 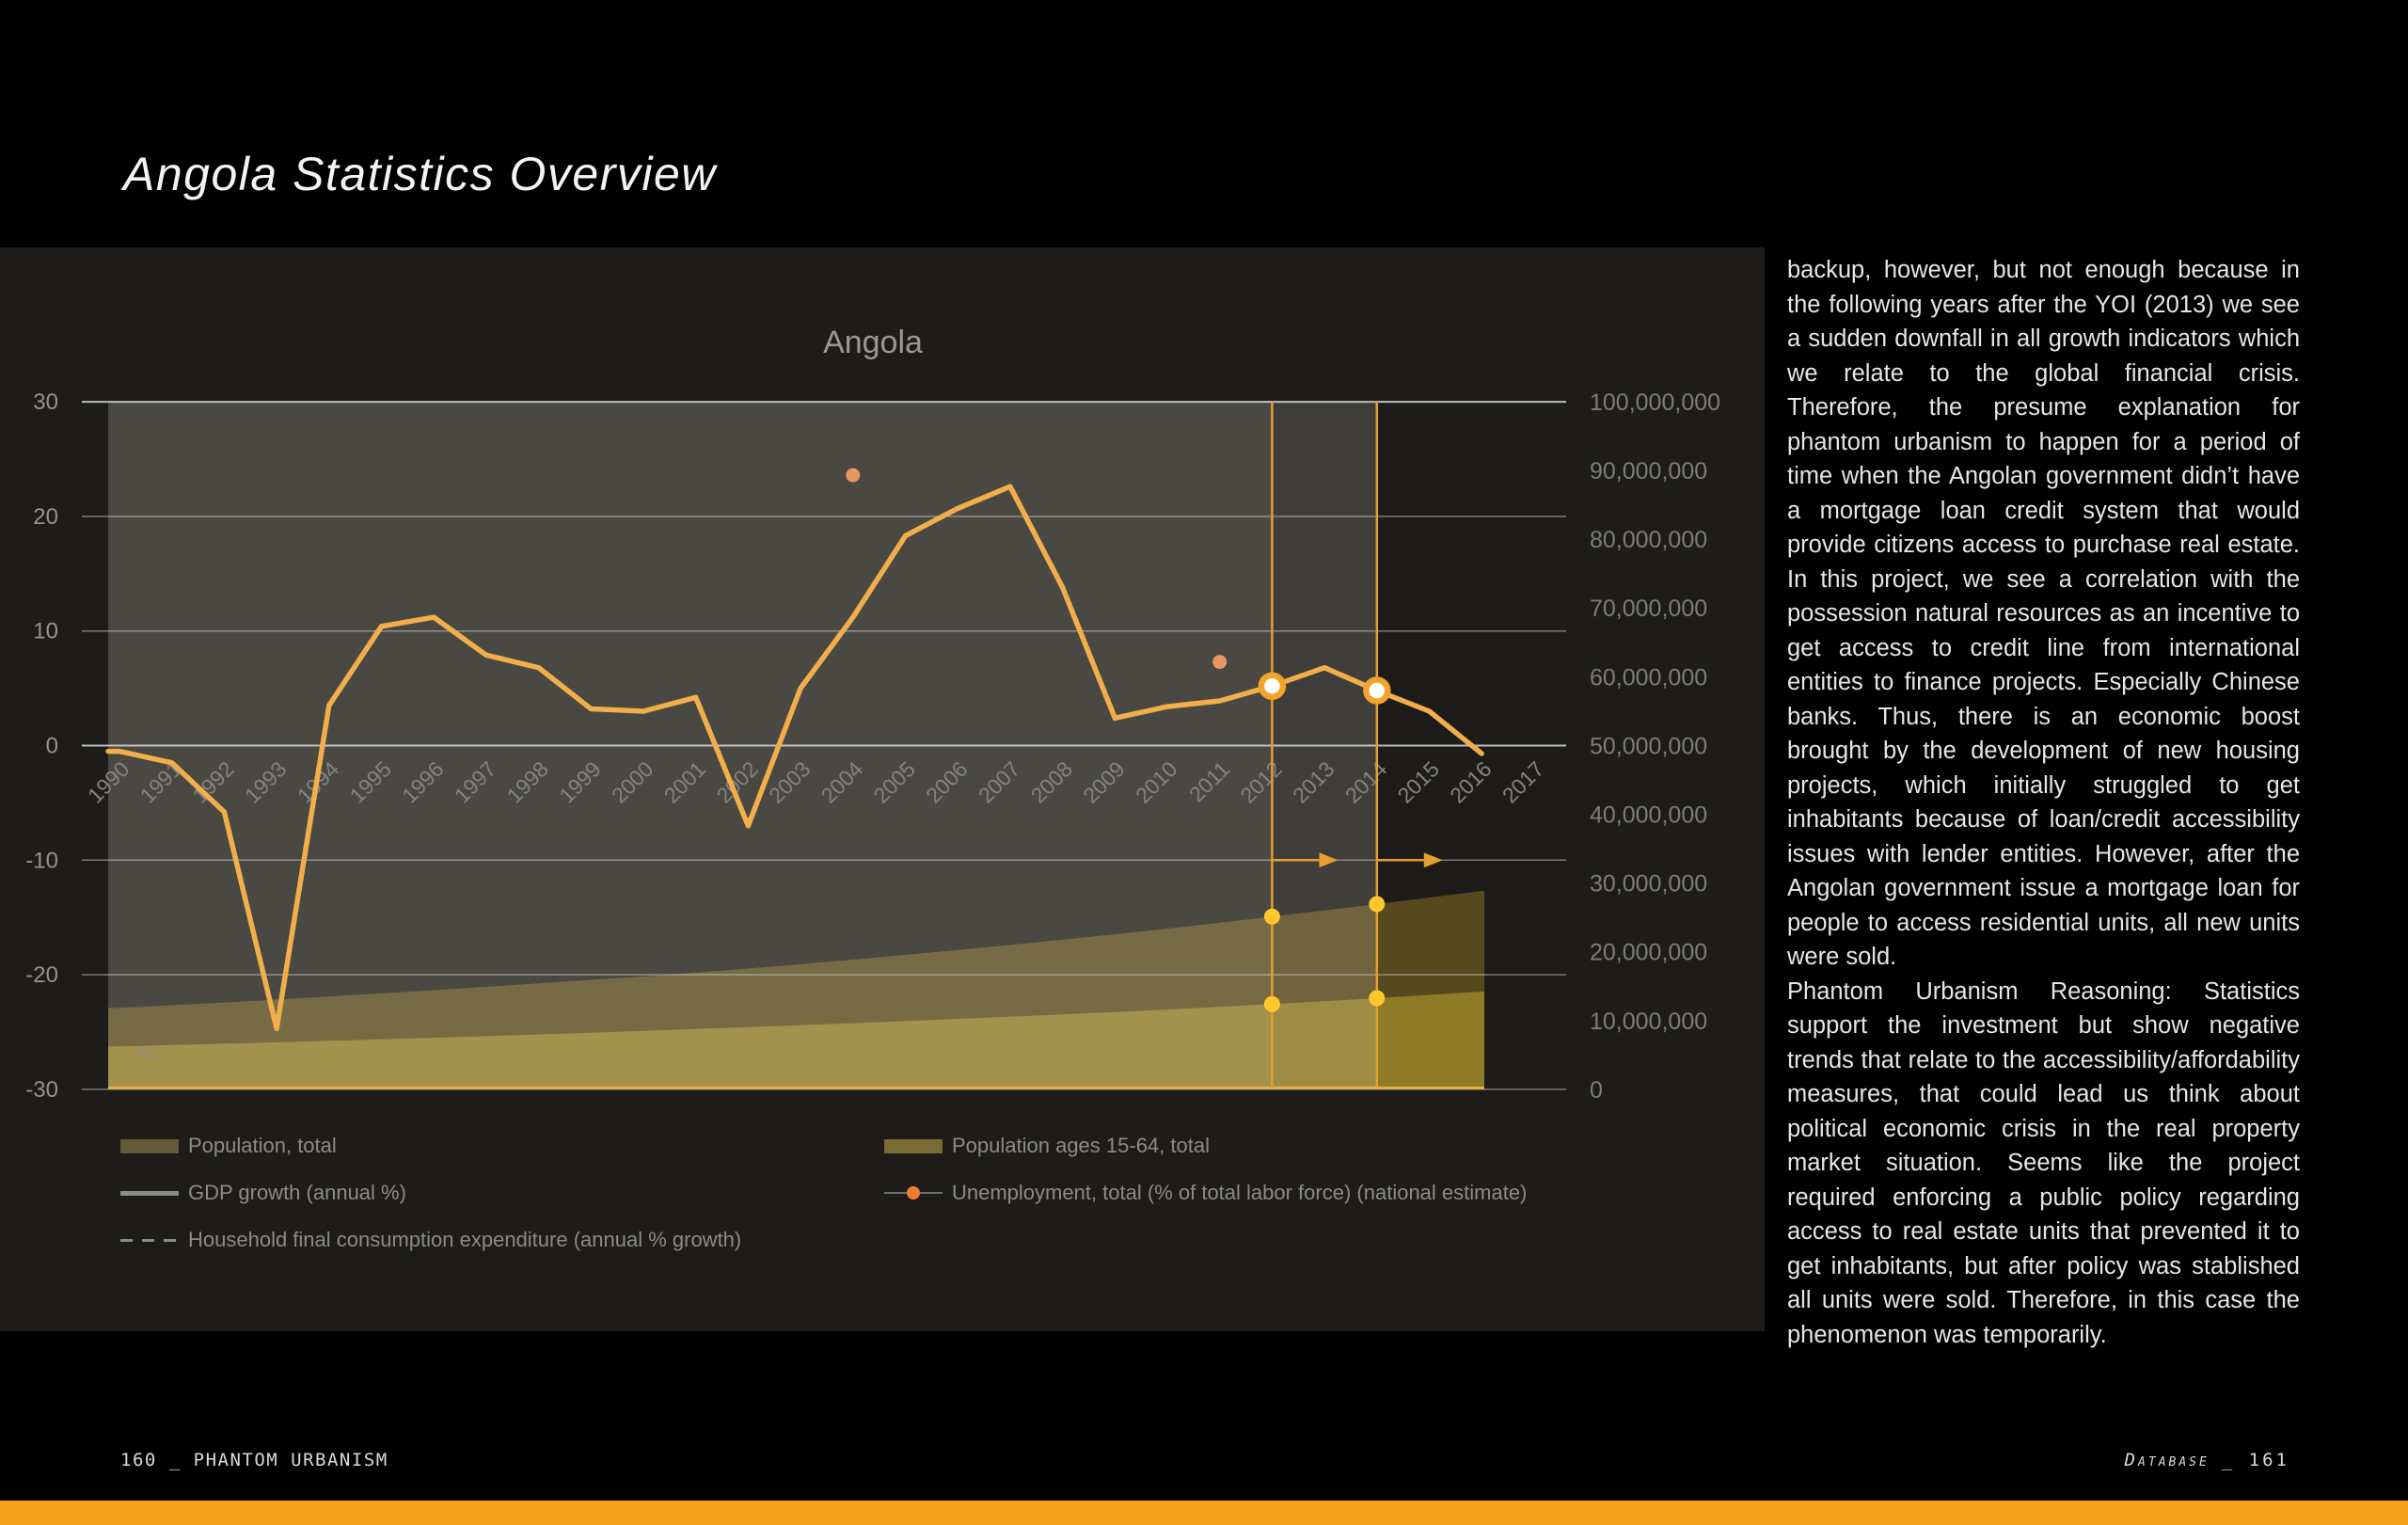 I want to click on svg-text: 80,000,000, so click(x=1649, y=540).